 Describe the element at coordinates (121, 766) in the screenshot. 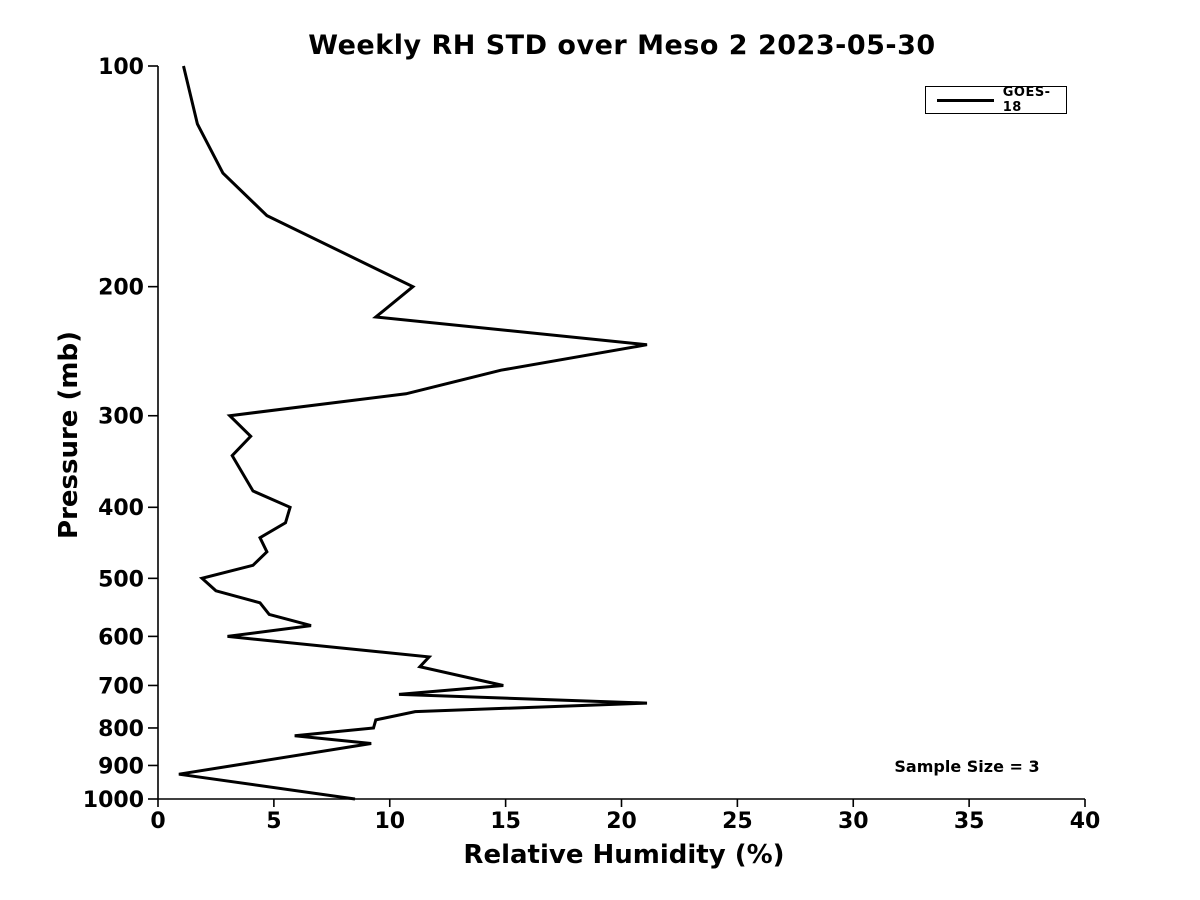

I see `y-tick-label: 900` at that location.